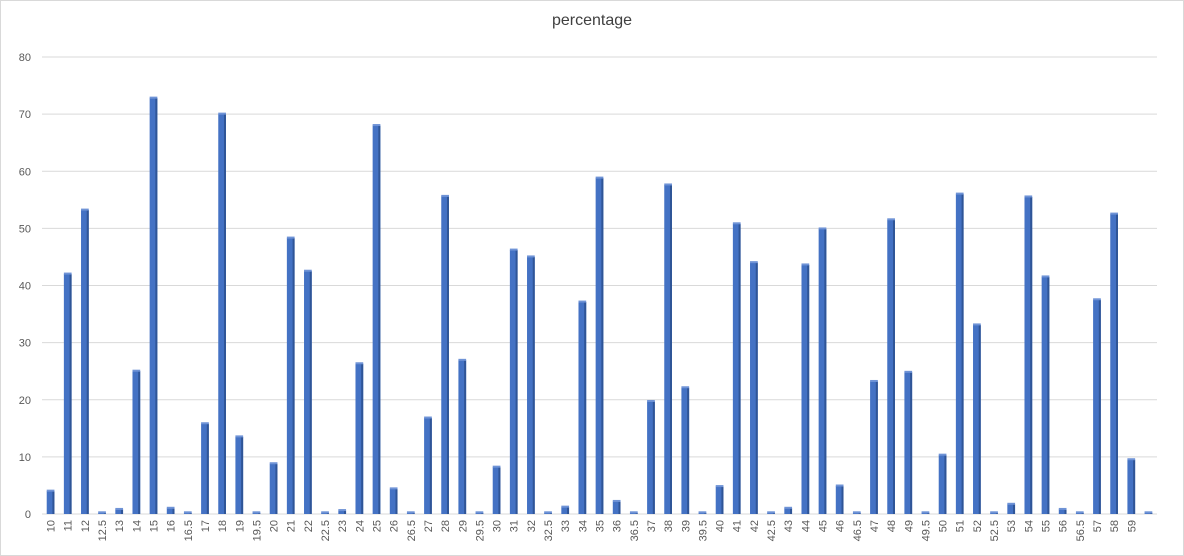 The width and height of the screenshot is (1184, 556). Describe the element at coordinates (515, 526) in the screenshot. I see `x-tick-label: 31` at that location.